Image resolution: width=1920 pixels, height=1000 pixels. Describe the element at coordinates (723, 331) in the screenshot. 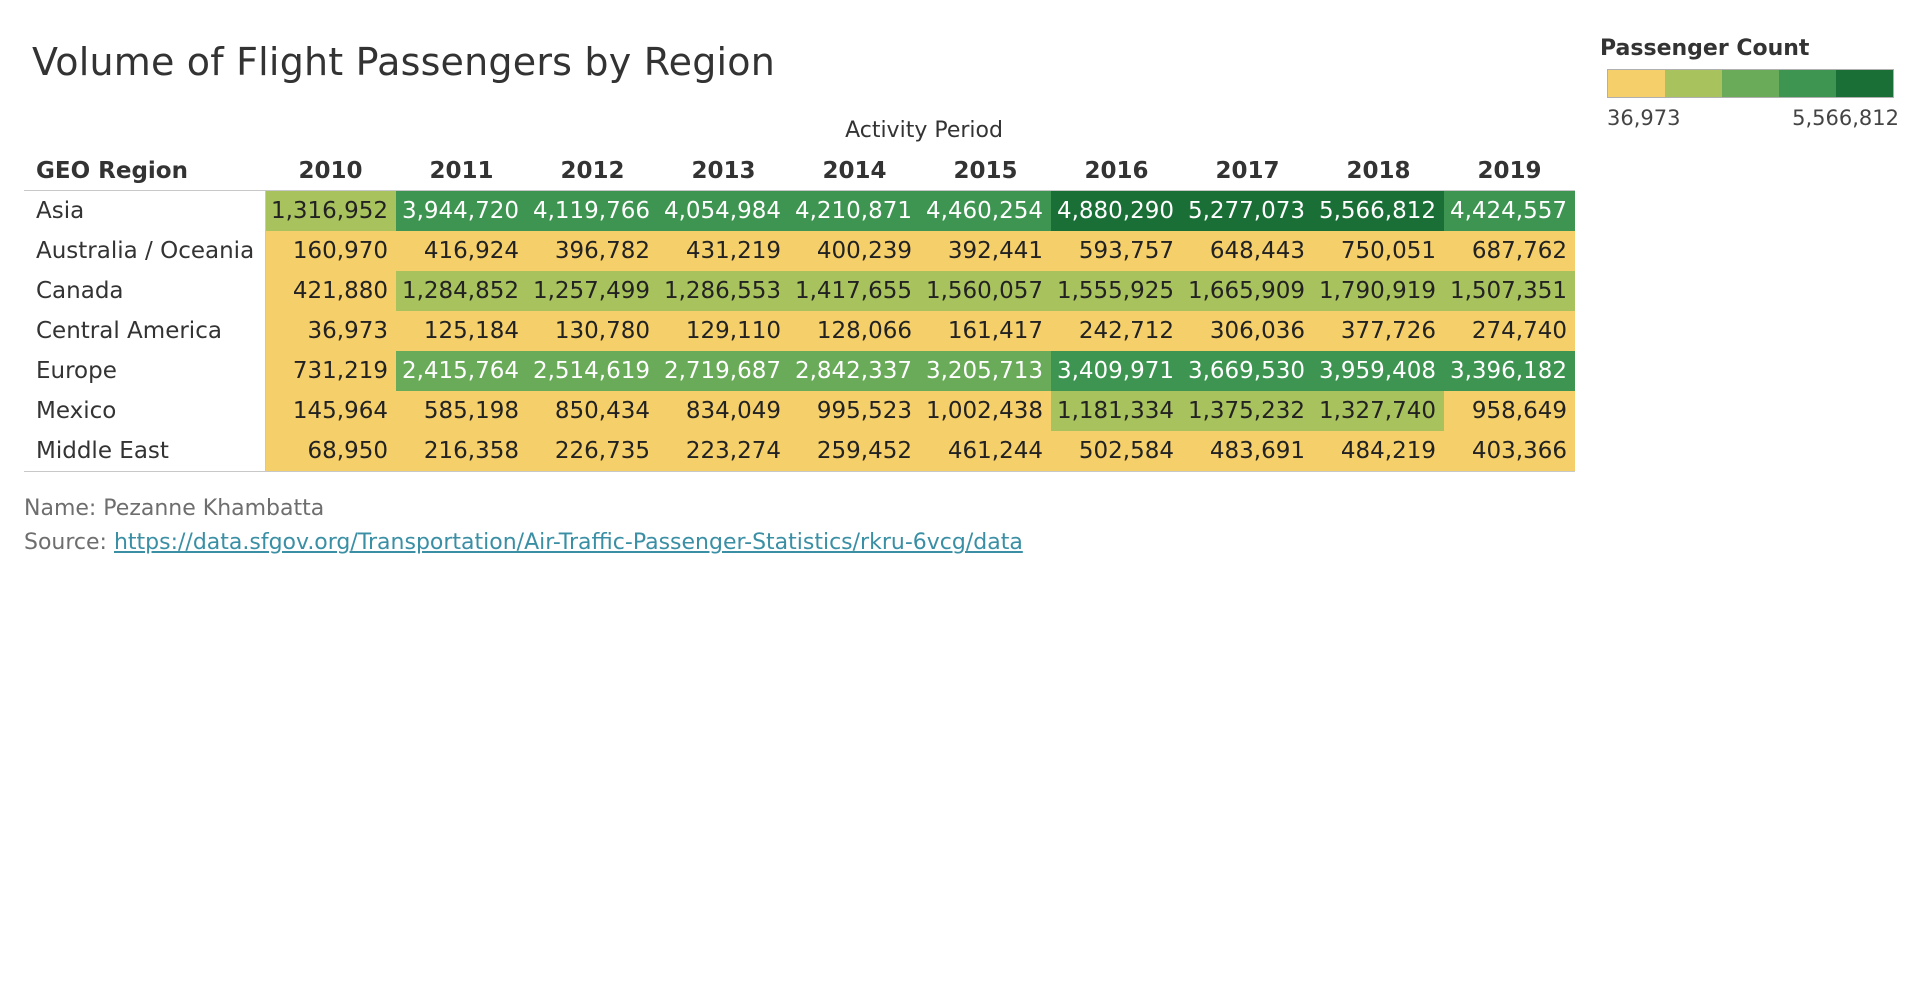

I see `heat-cell: 129,110` at that location.